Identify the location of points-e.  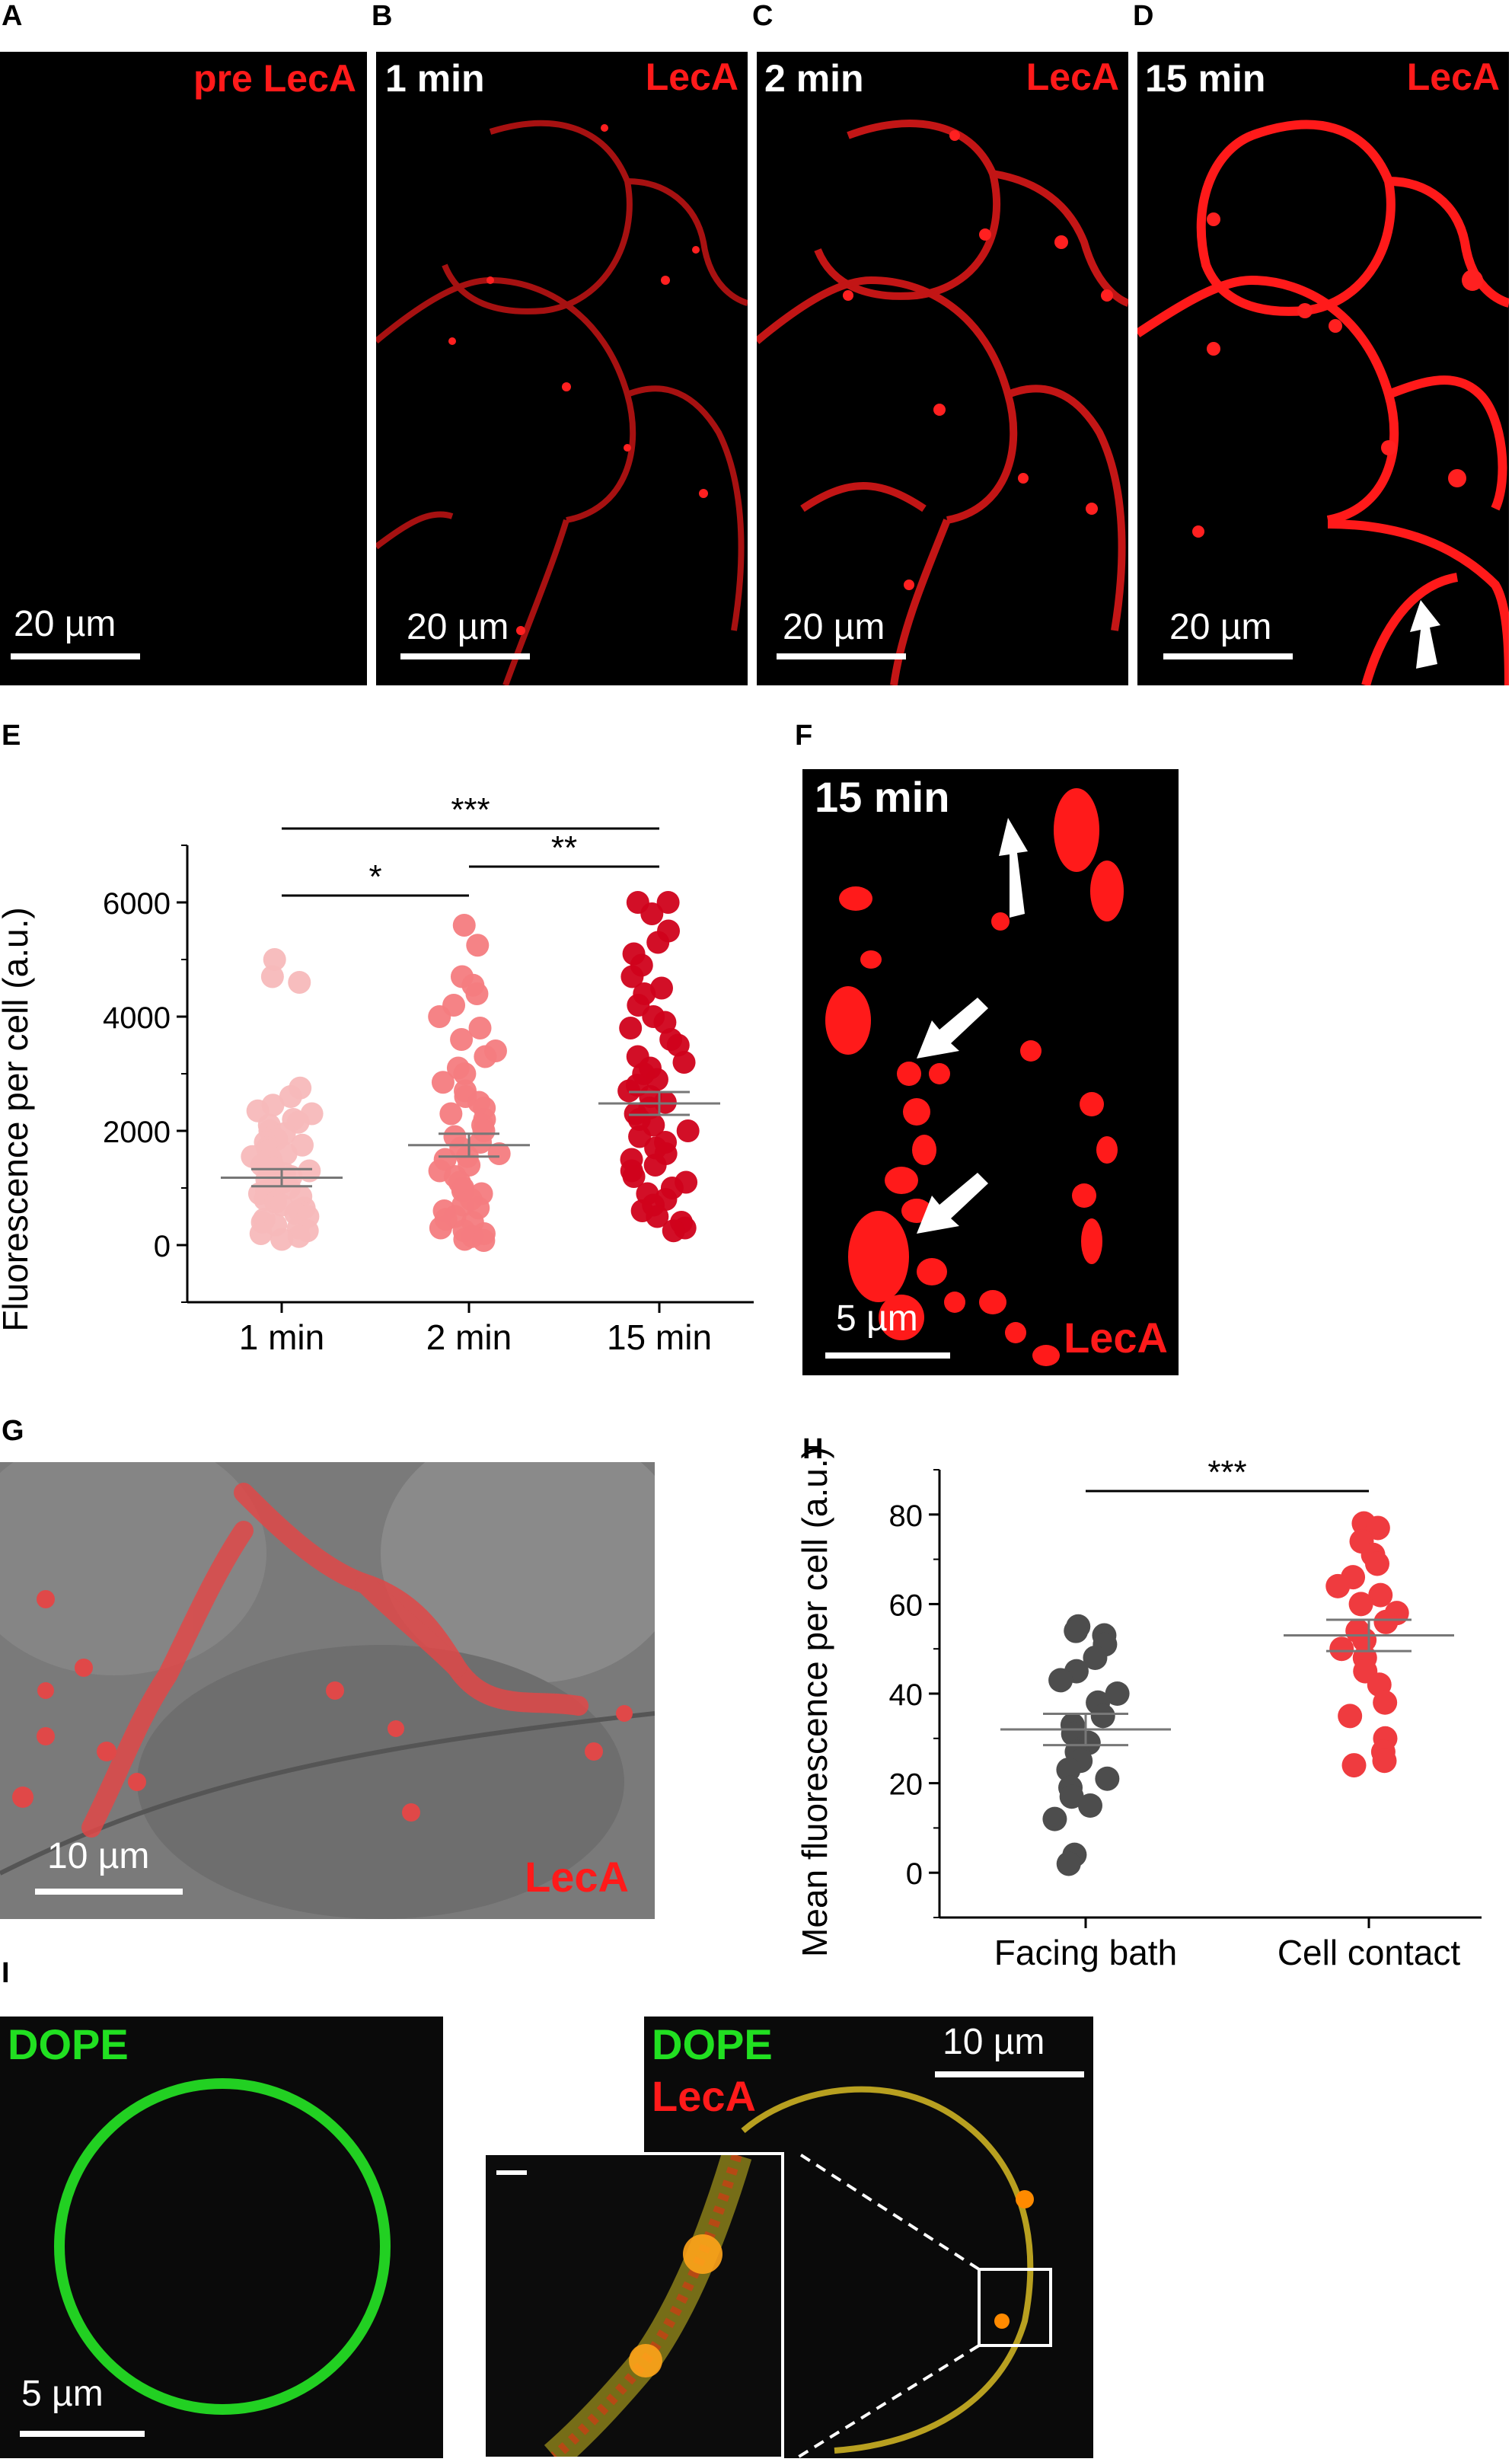
(470, 1071).